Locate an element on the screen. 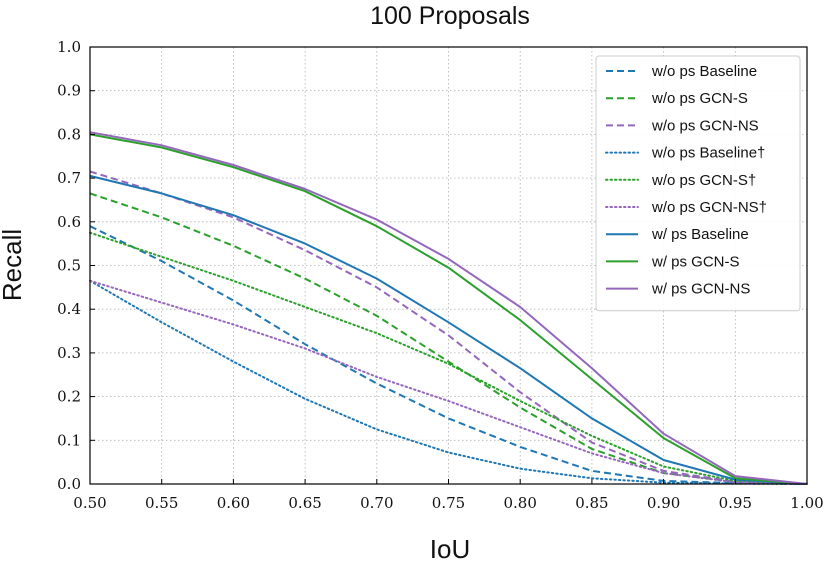 The width and height of the screenshot is (830, 568). legend-entry: w/ ps GCN-NS is located at coordinates (700, 289).